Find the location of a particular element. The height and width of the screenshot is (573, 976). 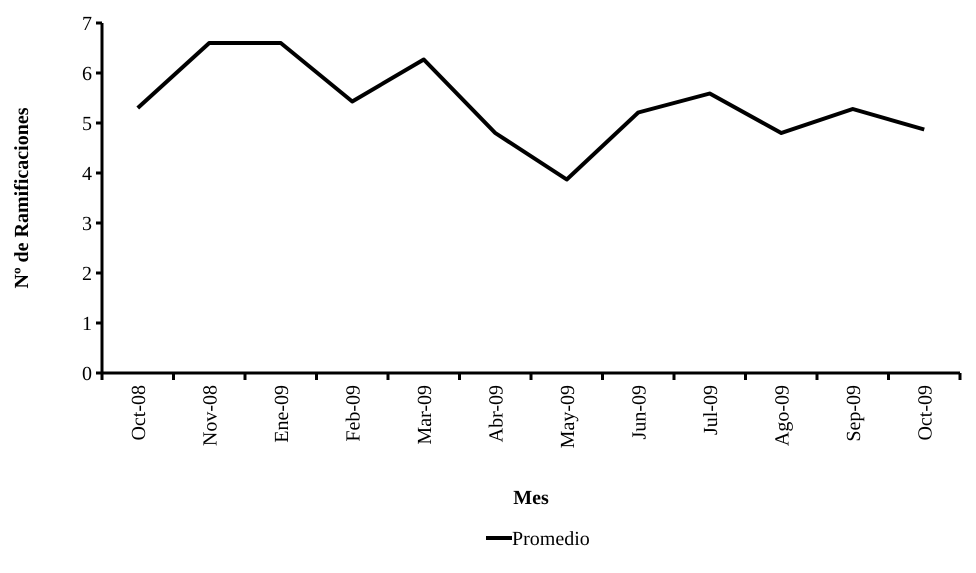

x-tick-label: Ago-09 is located at coordinates (782, 415).